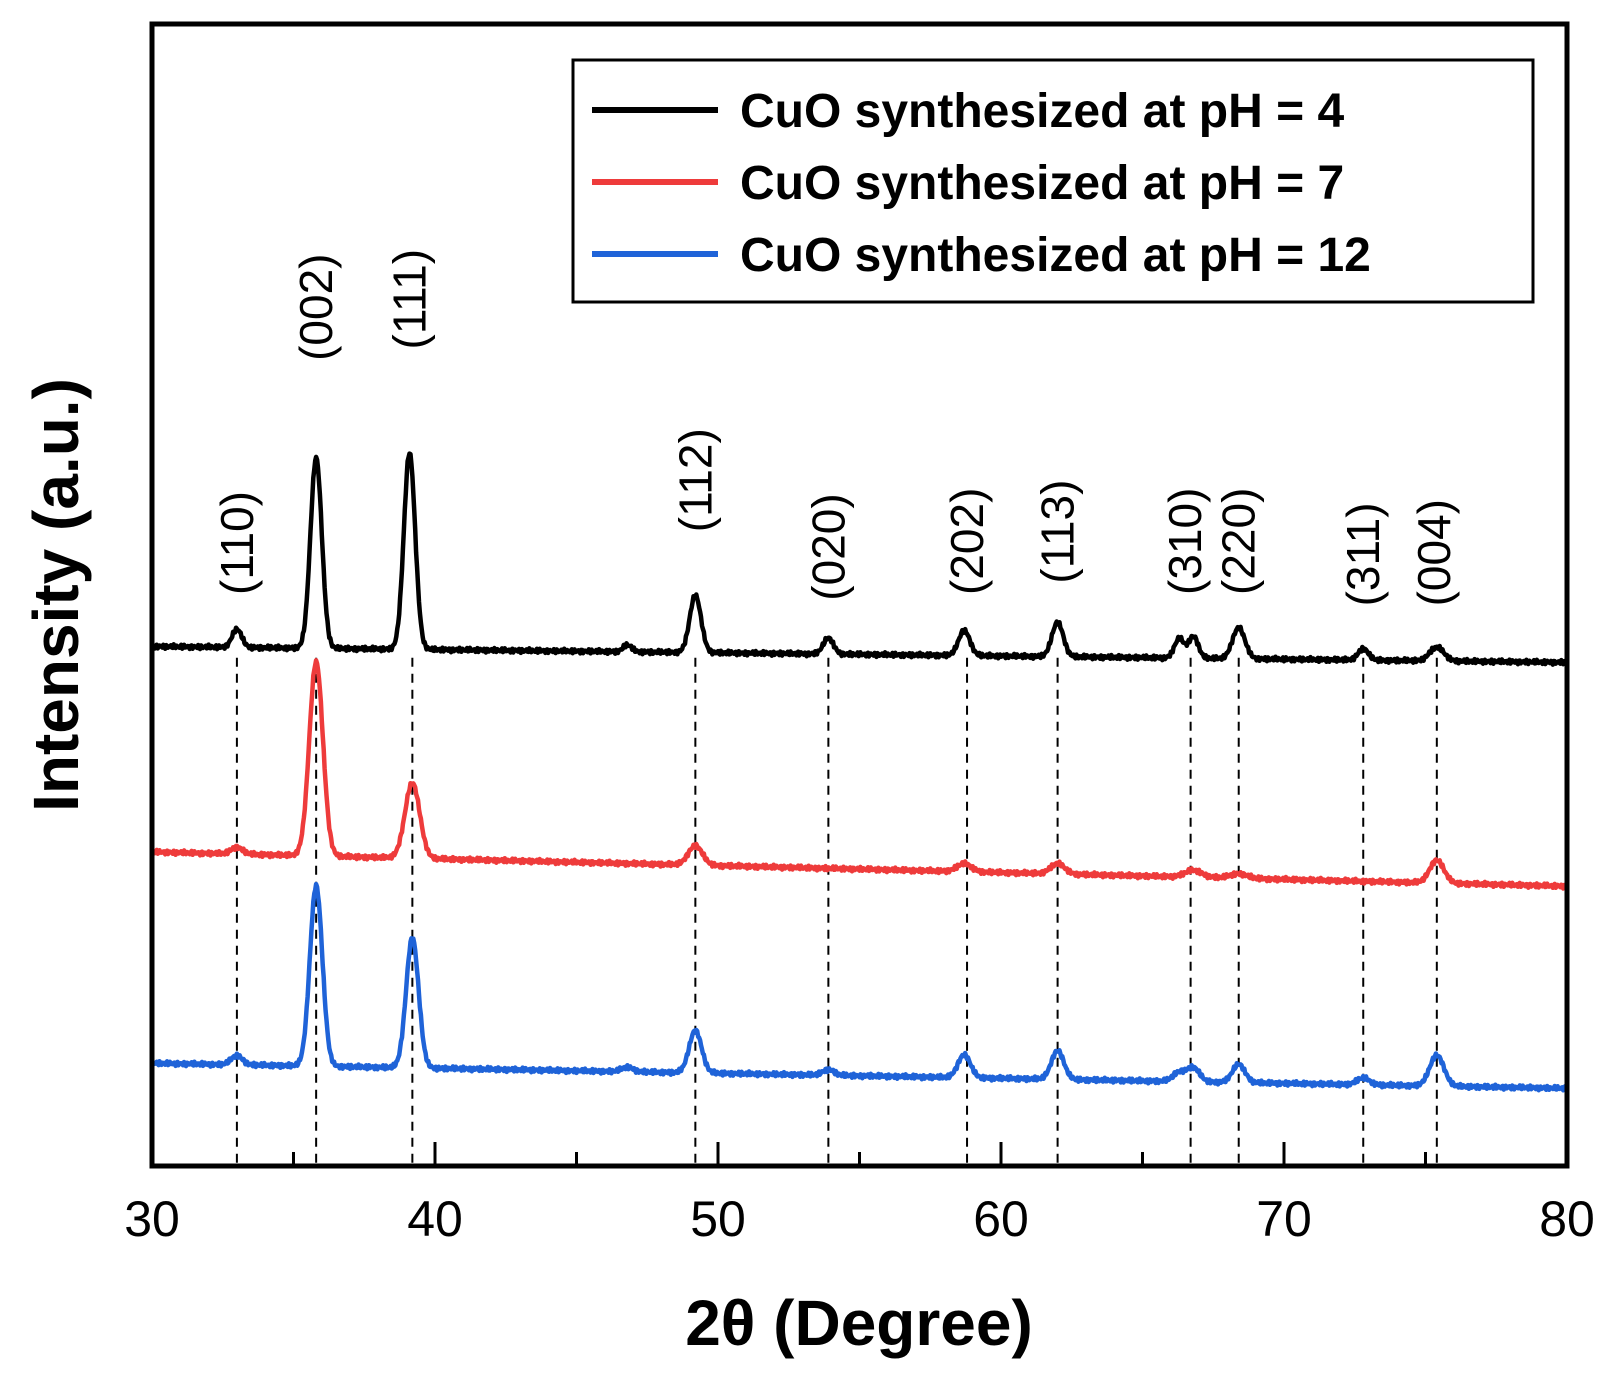 Image resolution: width=1611 pixels, height=1380 pixels. I want to click on x-tick-label-80: 80, so click(1567, 1219).